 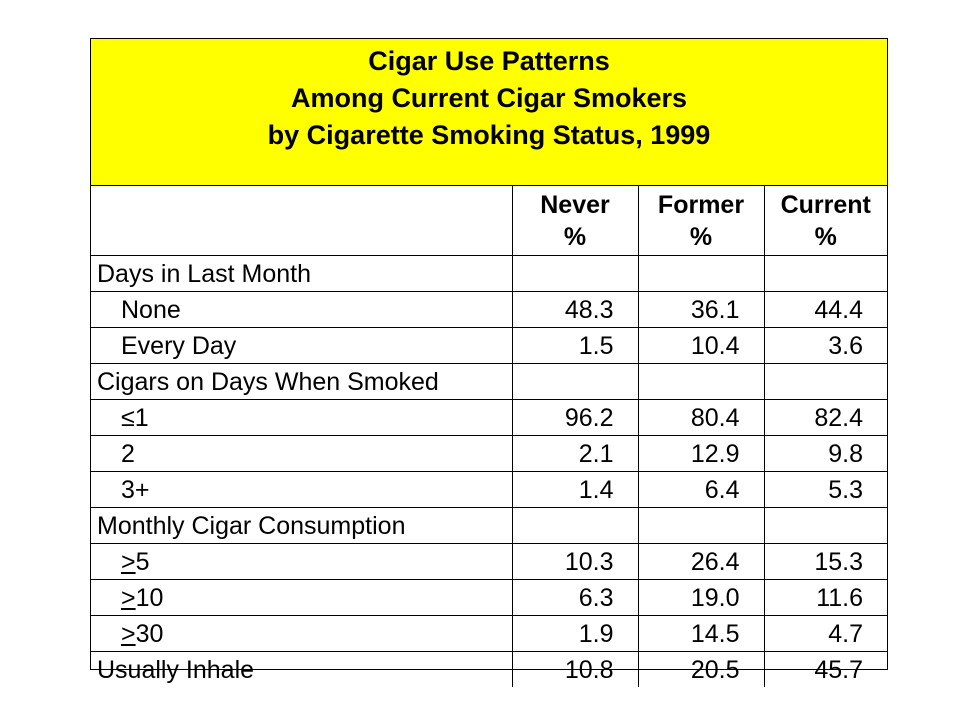 I want to click on header-row: Never % Former % Current %, so click(x=489, y=221).